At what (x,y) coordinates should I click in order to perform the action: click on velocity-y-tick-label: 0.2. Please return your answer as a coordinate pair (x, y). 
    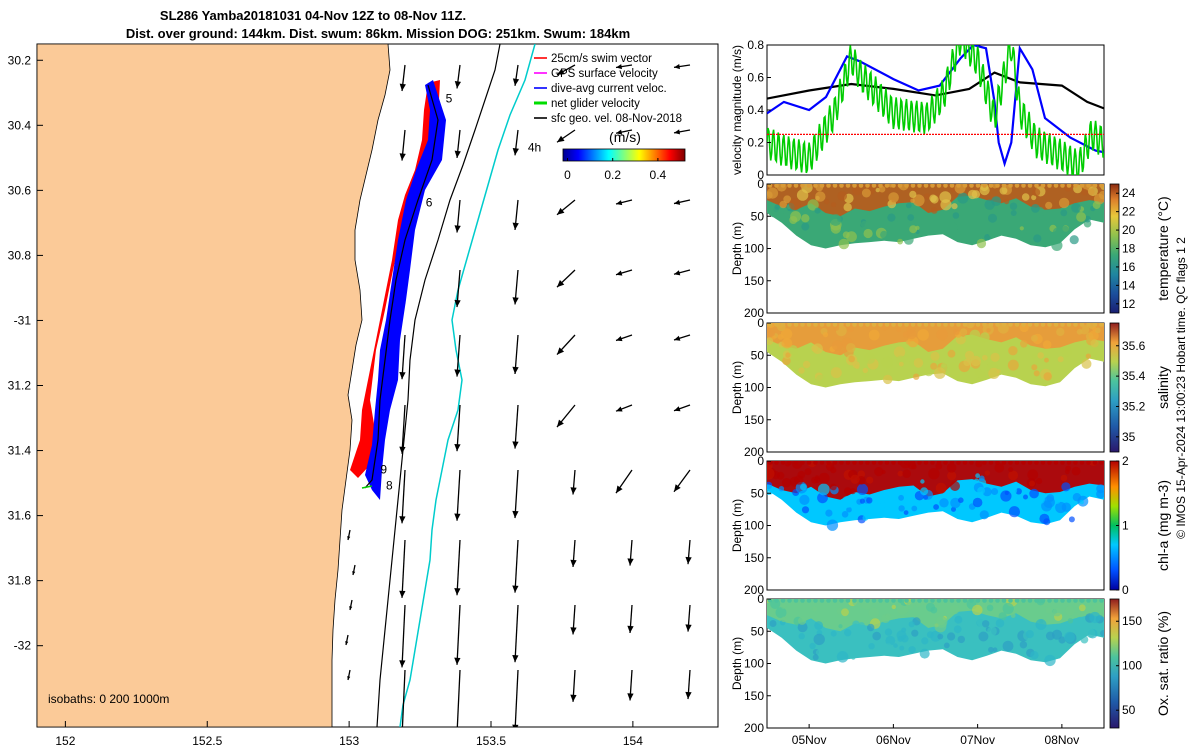
    Looking at the image, I should click on (755, 143).